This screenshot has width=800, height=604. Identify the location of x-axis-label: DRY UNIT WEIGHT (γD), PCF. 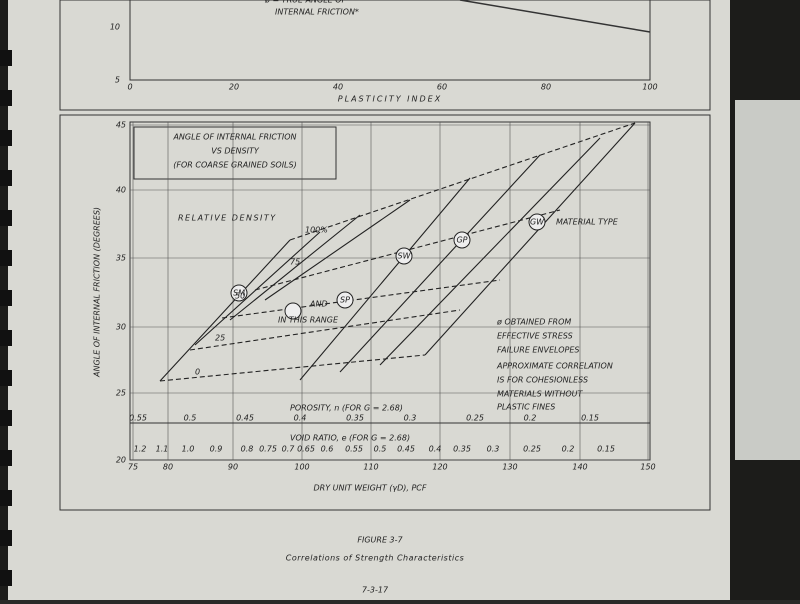
(370, 488).